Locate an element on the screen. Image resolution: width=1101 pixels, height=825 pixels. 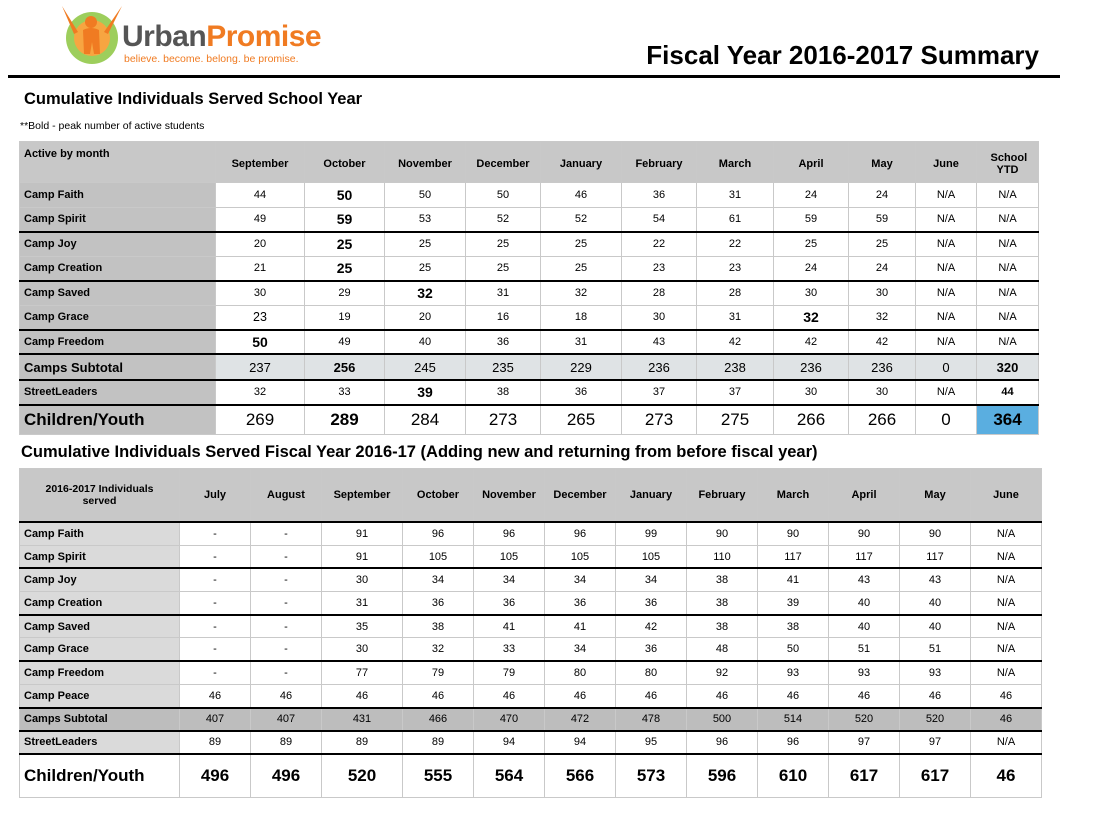
table-cell: 80 is located at coordinates (580, 672).